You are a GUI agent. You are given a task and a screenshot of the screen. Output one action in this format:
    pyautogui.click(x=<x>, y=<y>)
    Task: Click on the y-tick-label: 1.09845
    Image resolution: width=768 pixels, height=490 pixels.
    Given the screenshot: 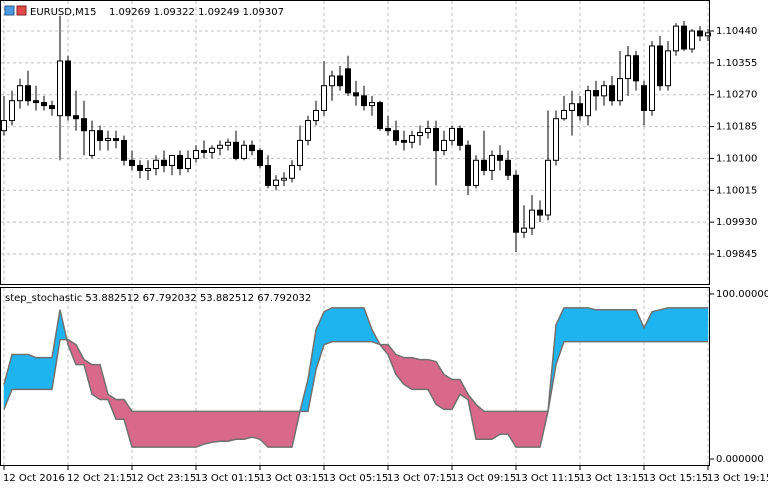 What is the action you would take?
    pyautogui.click(x=736, y=254)
    